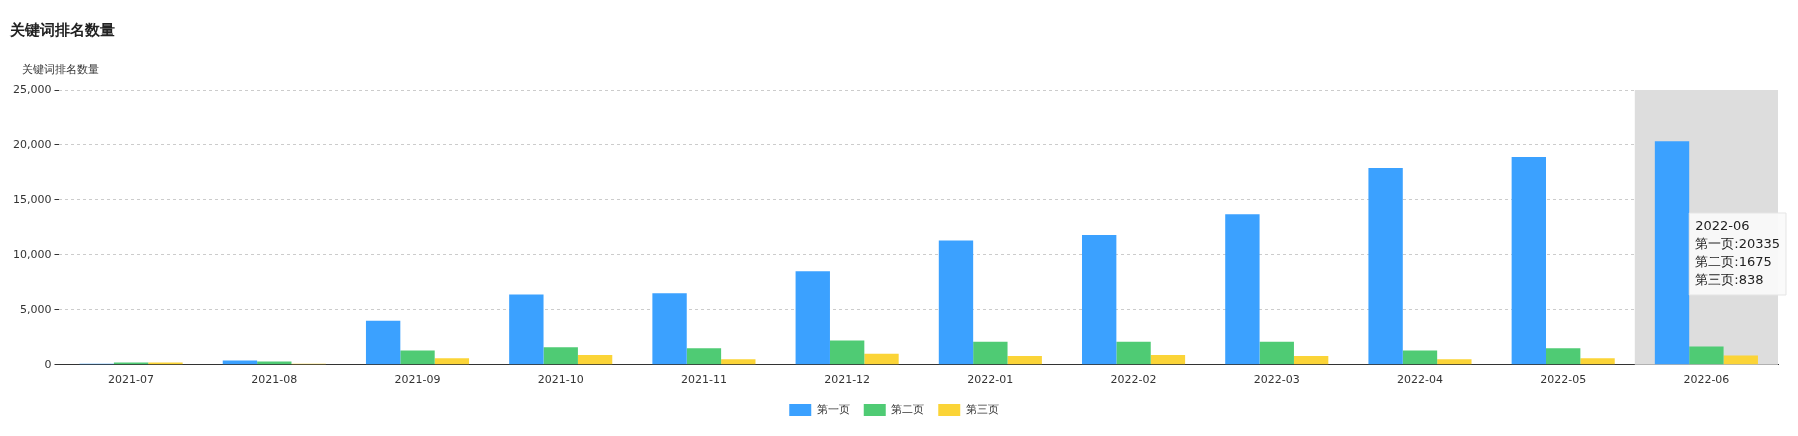  I want to click on annotation: 第三页:838, so click(1729, 280).